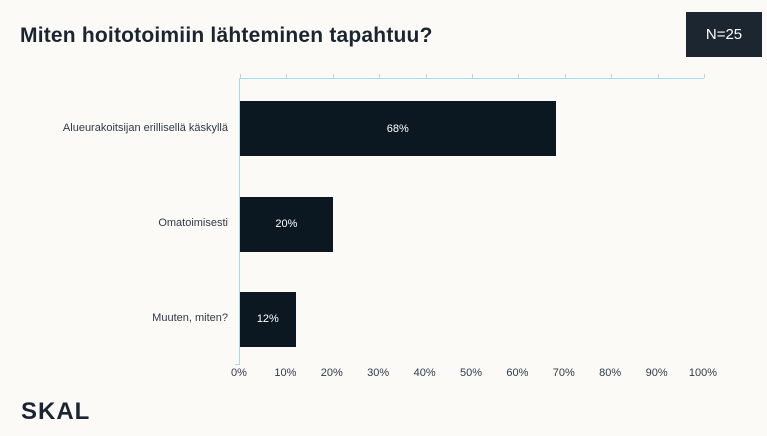  Describe the element at coordinates (56, 411) in the screenshot. I see `skal-logo: SKAL` at that location.